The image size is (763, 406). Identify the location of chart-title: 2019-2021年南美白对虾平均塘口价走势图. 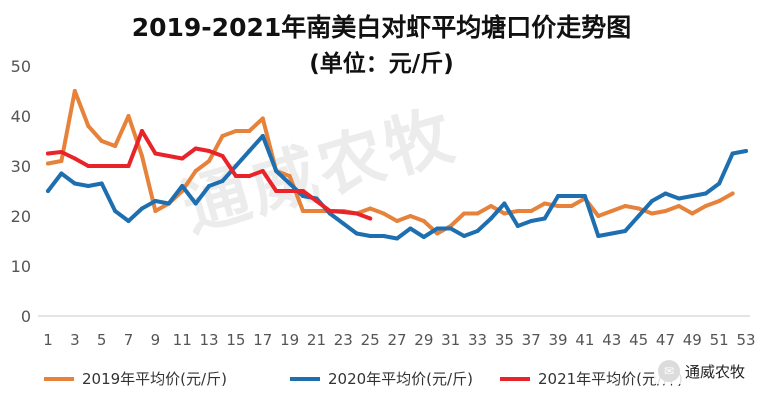
(381, 27).